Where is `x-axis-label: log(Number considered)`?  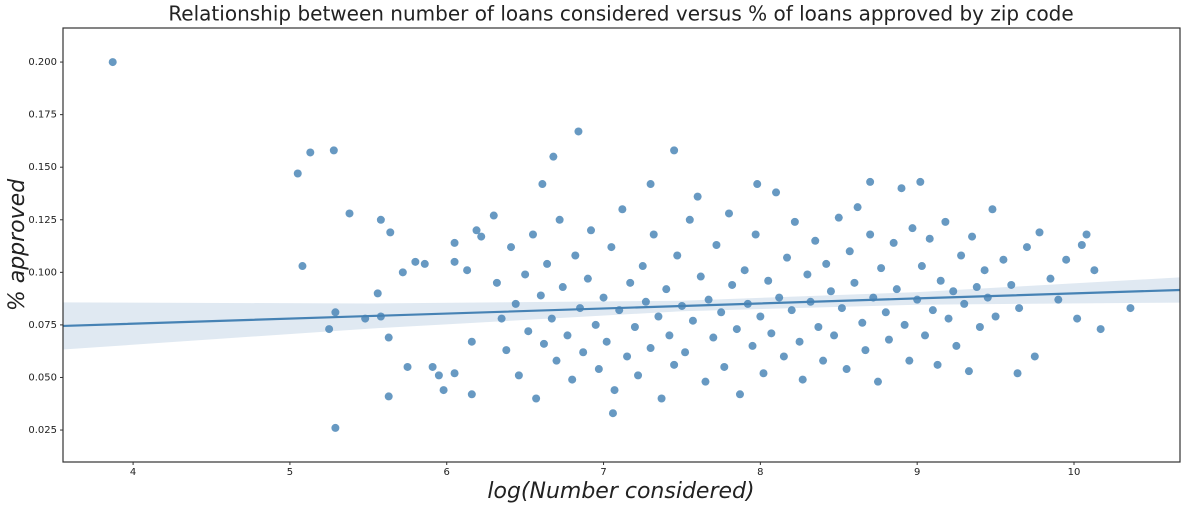
x-axis-label: log(Number considered) is located at coordinates (620, 491).